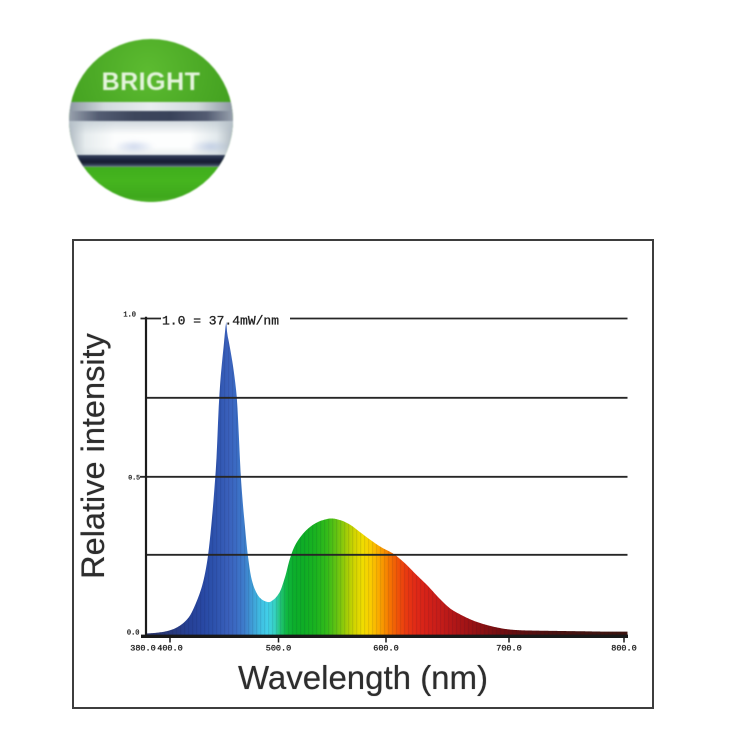 This screenshot has width=730, height=730. I want to click on svg-text: 1.0, so click(129, 316).